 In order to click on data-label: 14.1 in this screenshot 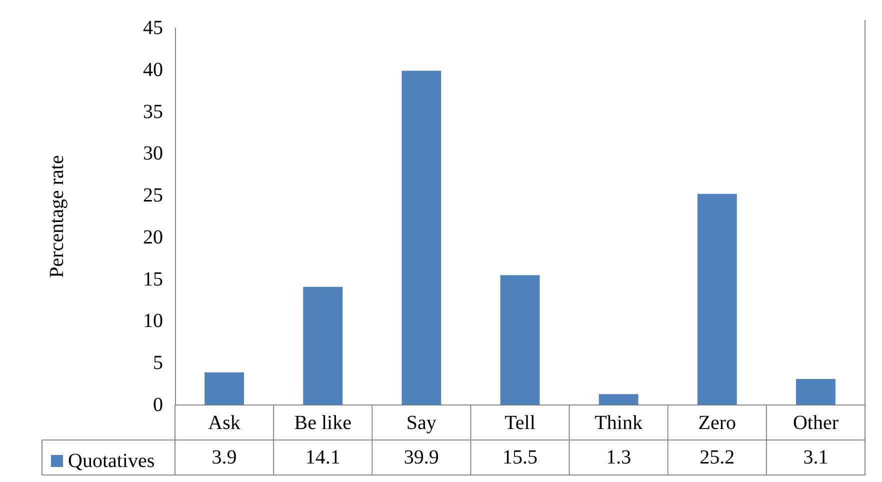, I will do `click(322, 457)`.